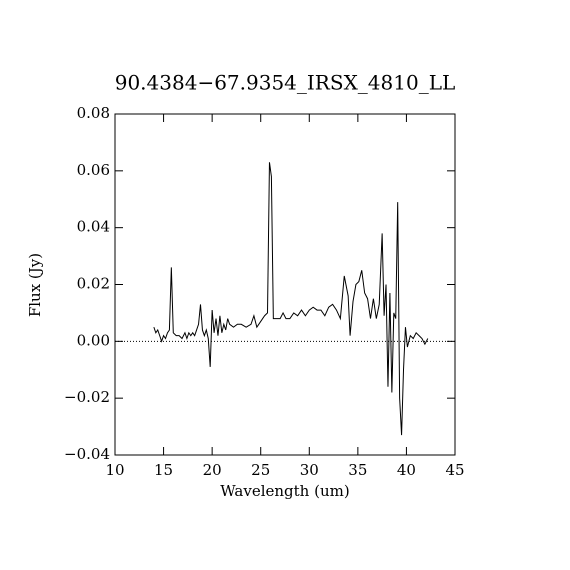  I want to click on y-tick-label: 0.04, so click(93, 227).